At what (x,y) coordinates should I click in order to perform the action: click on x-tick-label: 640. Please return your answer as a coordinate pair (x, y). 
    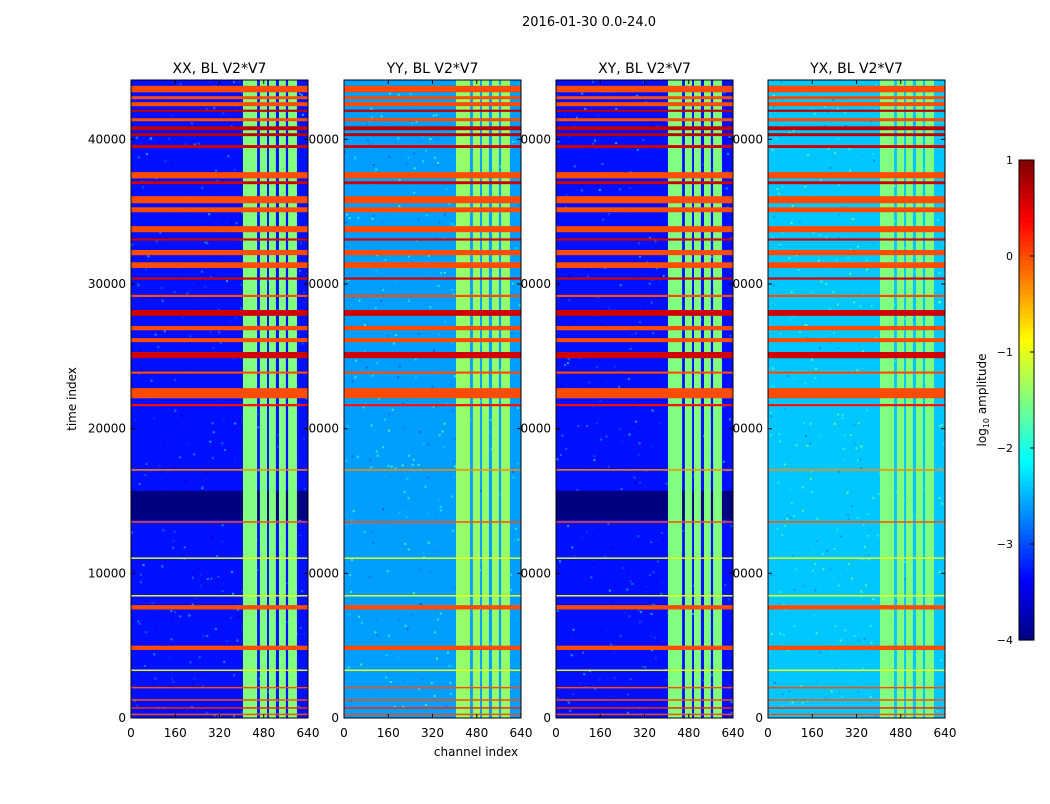
    Looking at the image, I should click on (945, 733).